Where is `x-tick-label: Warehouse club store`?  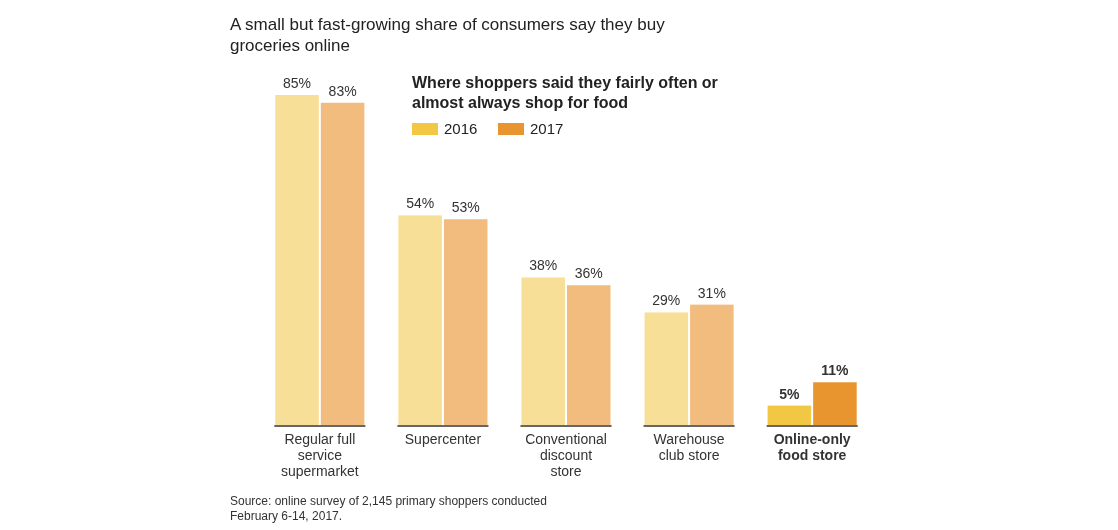
x-tick-label: Warehouse club store is located at coordinates (689, 447).